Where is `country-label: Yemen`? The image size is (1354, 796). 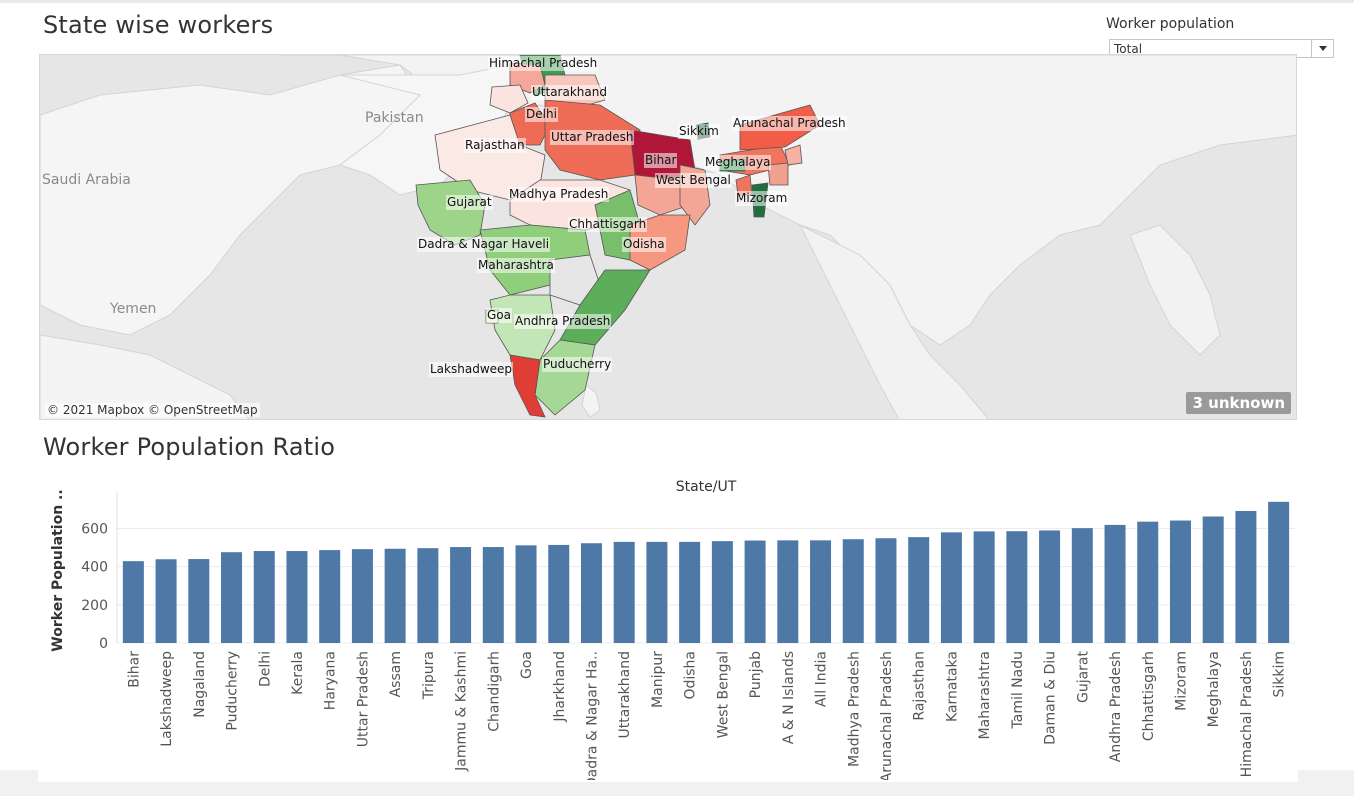 country-label: Yemen is located at coordinates (133, 309).